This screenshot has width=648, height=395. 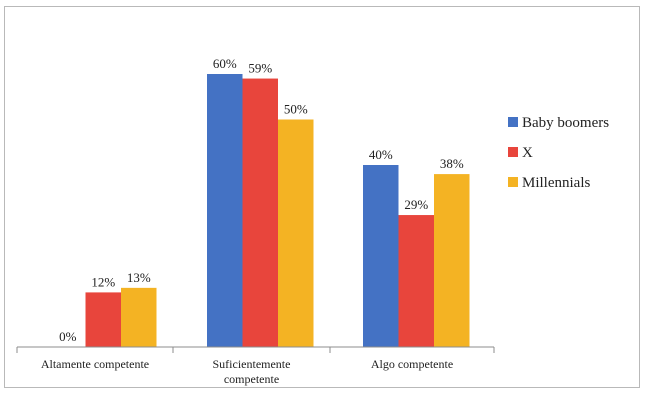 What do you see at coordinates (260, 68) in the screenshot?
I see `data-label-2-2: 59%` at bounding box center [260, 68].